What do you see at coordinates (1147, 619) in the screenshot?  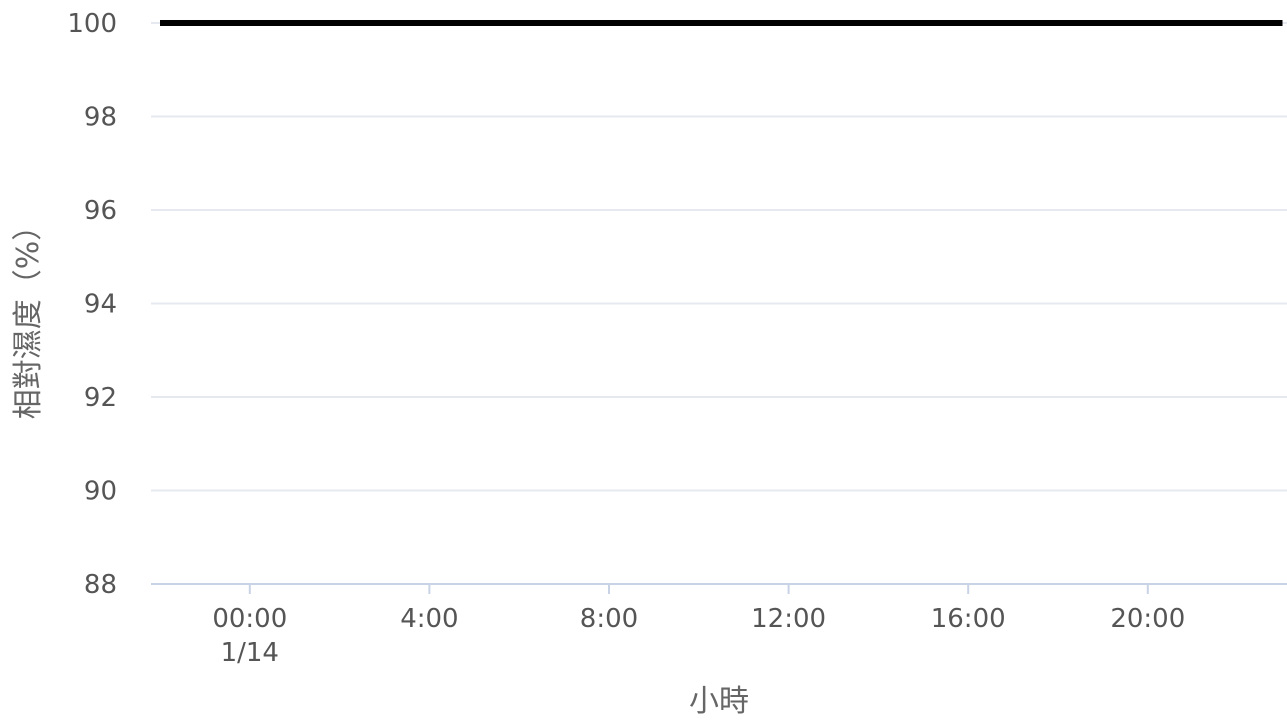 I see `x-tick-label: 20:00` at bounding box center [1147, 619].